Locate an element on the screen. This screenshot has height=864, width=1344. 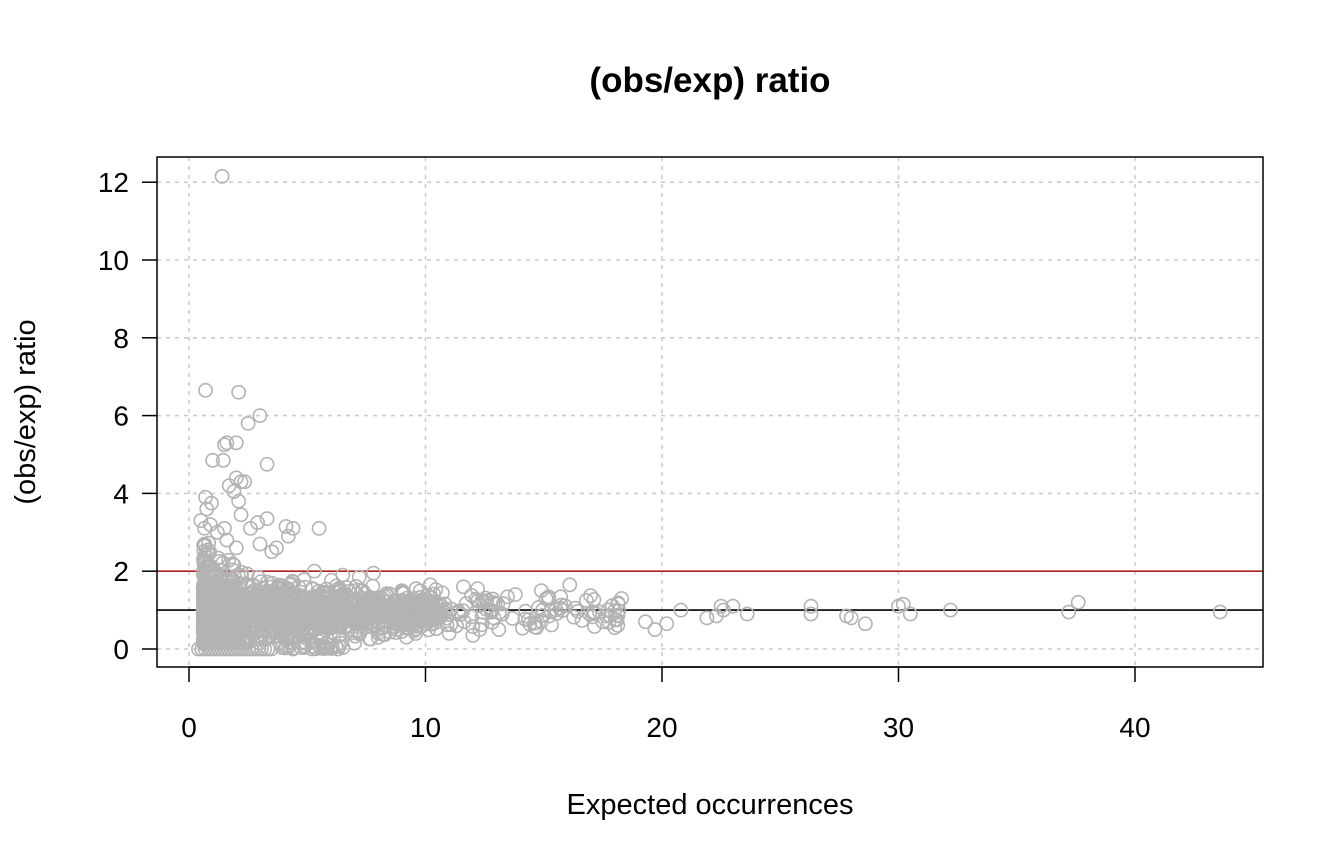
x-tick-label: 40 is located at coordinates (1134, 727).